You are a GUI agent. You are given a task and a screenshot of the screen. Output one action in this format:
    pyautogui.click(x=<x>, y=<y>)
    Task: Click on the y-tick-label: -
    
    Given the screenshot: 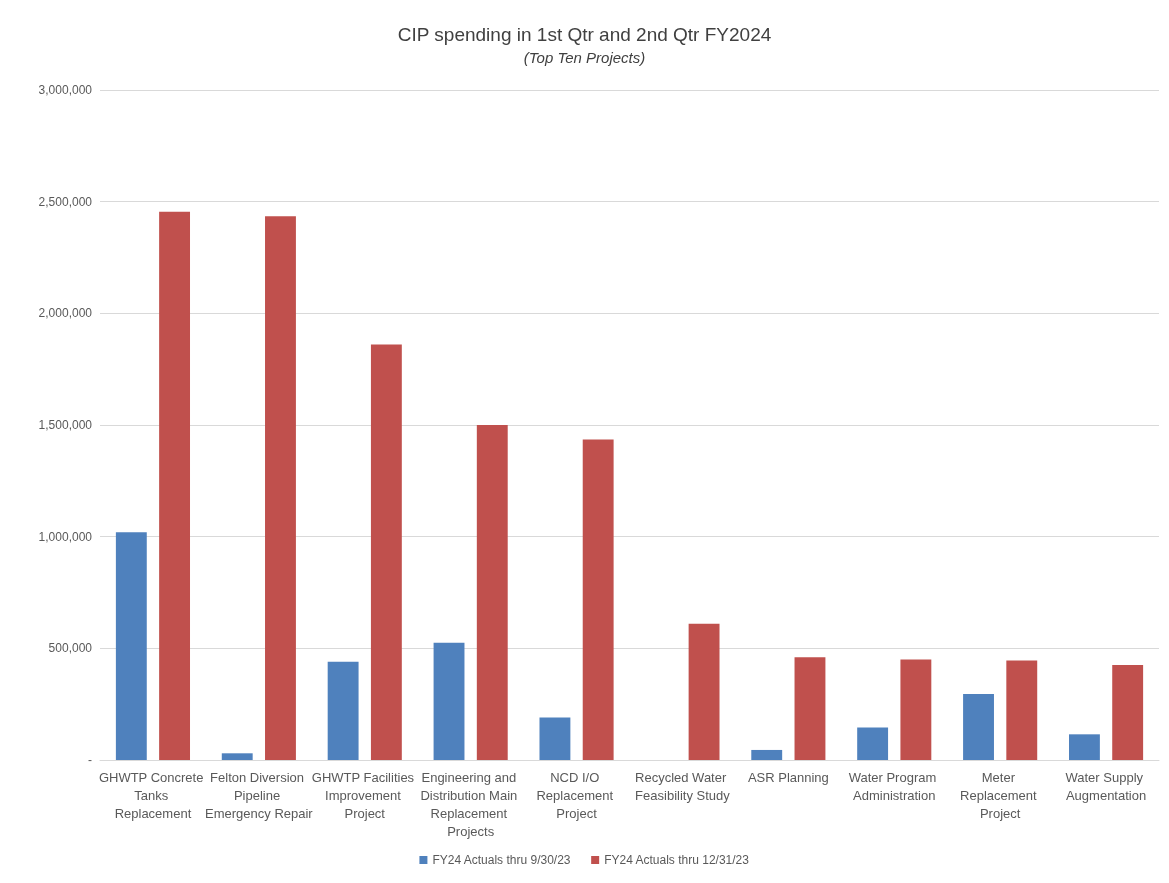 What is the action you would take?
    pyautogui.click(x=90, y=760)
    